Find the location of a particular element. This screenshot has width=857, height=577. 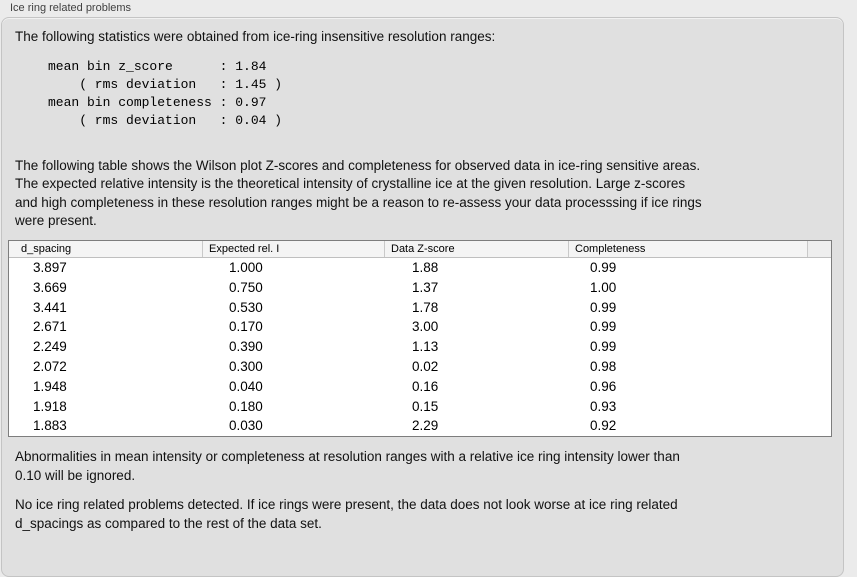

table-row: 1.948 0.040 0.16 0.96 is located at coordinates (420, 387).